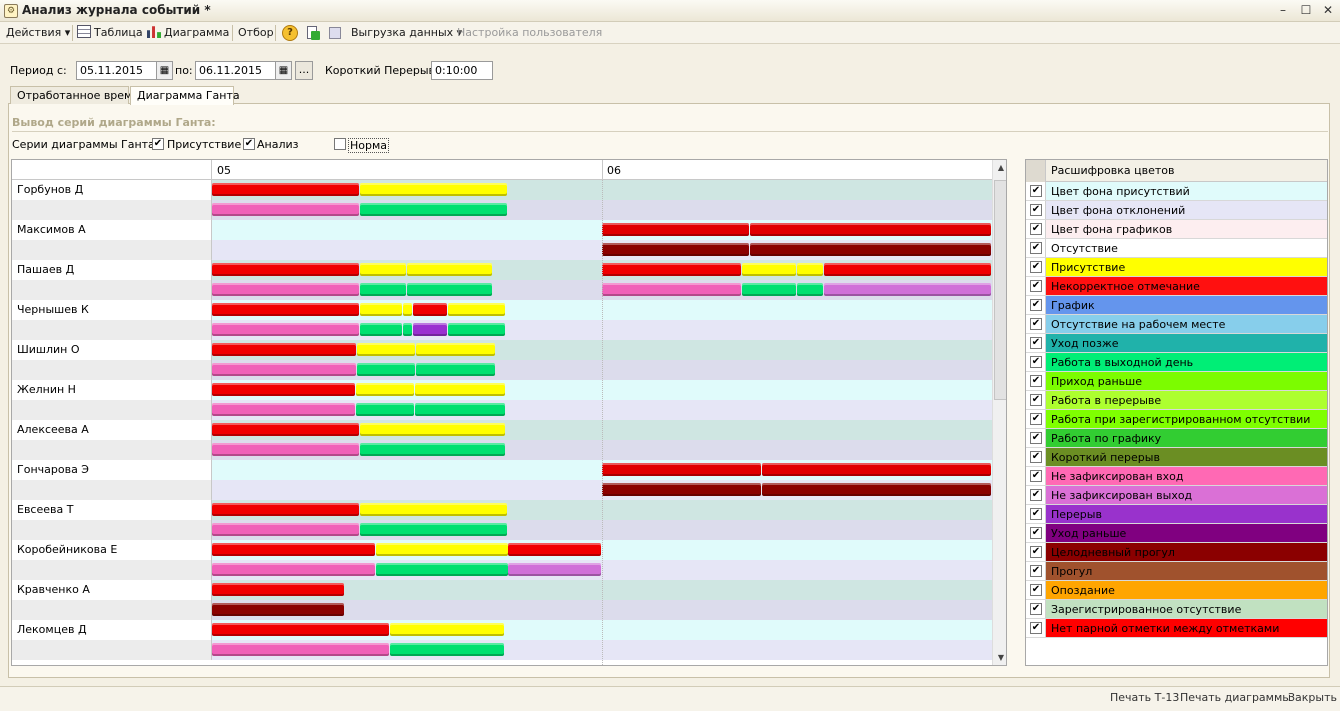 Image resolution: width=1340 pixels, height=711 pixels. I want to click on actions-menu: Действия ▾, so click(38, 32).